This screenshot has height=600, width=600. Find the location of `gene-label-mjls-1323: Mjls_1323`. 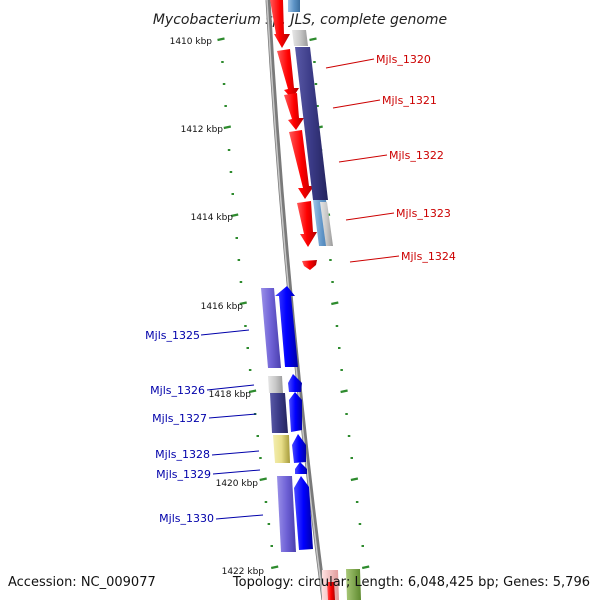

gene-label-mjls-1323: Mjls_1323 is located at coordinates (423, 213).